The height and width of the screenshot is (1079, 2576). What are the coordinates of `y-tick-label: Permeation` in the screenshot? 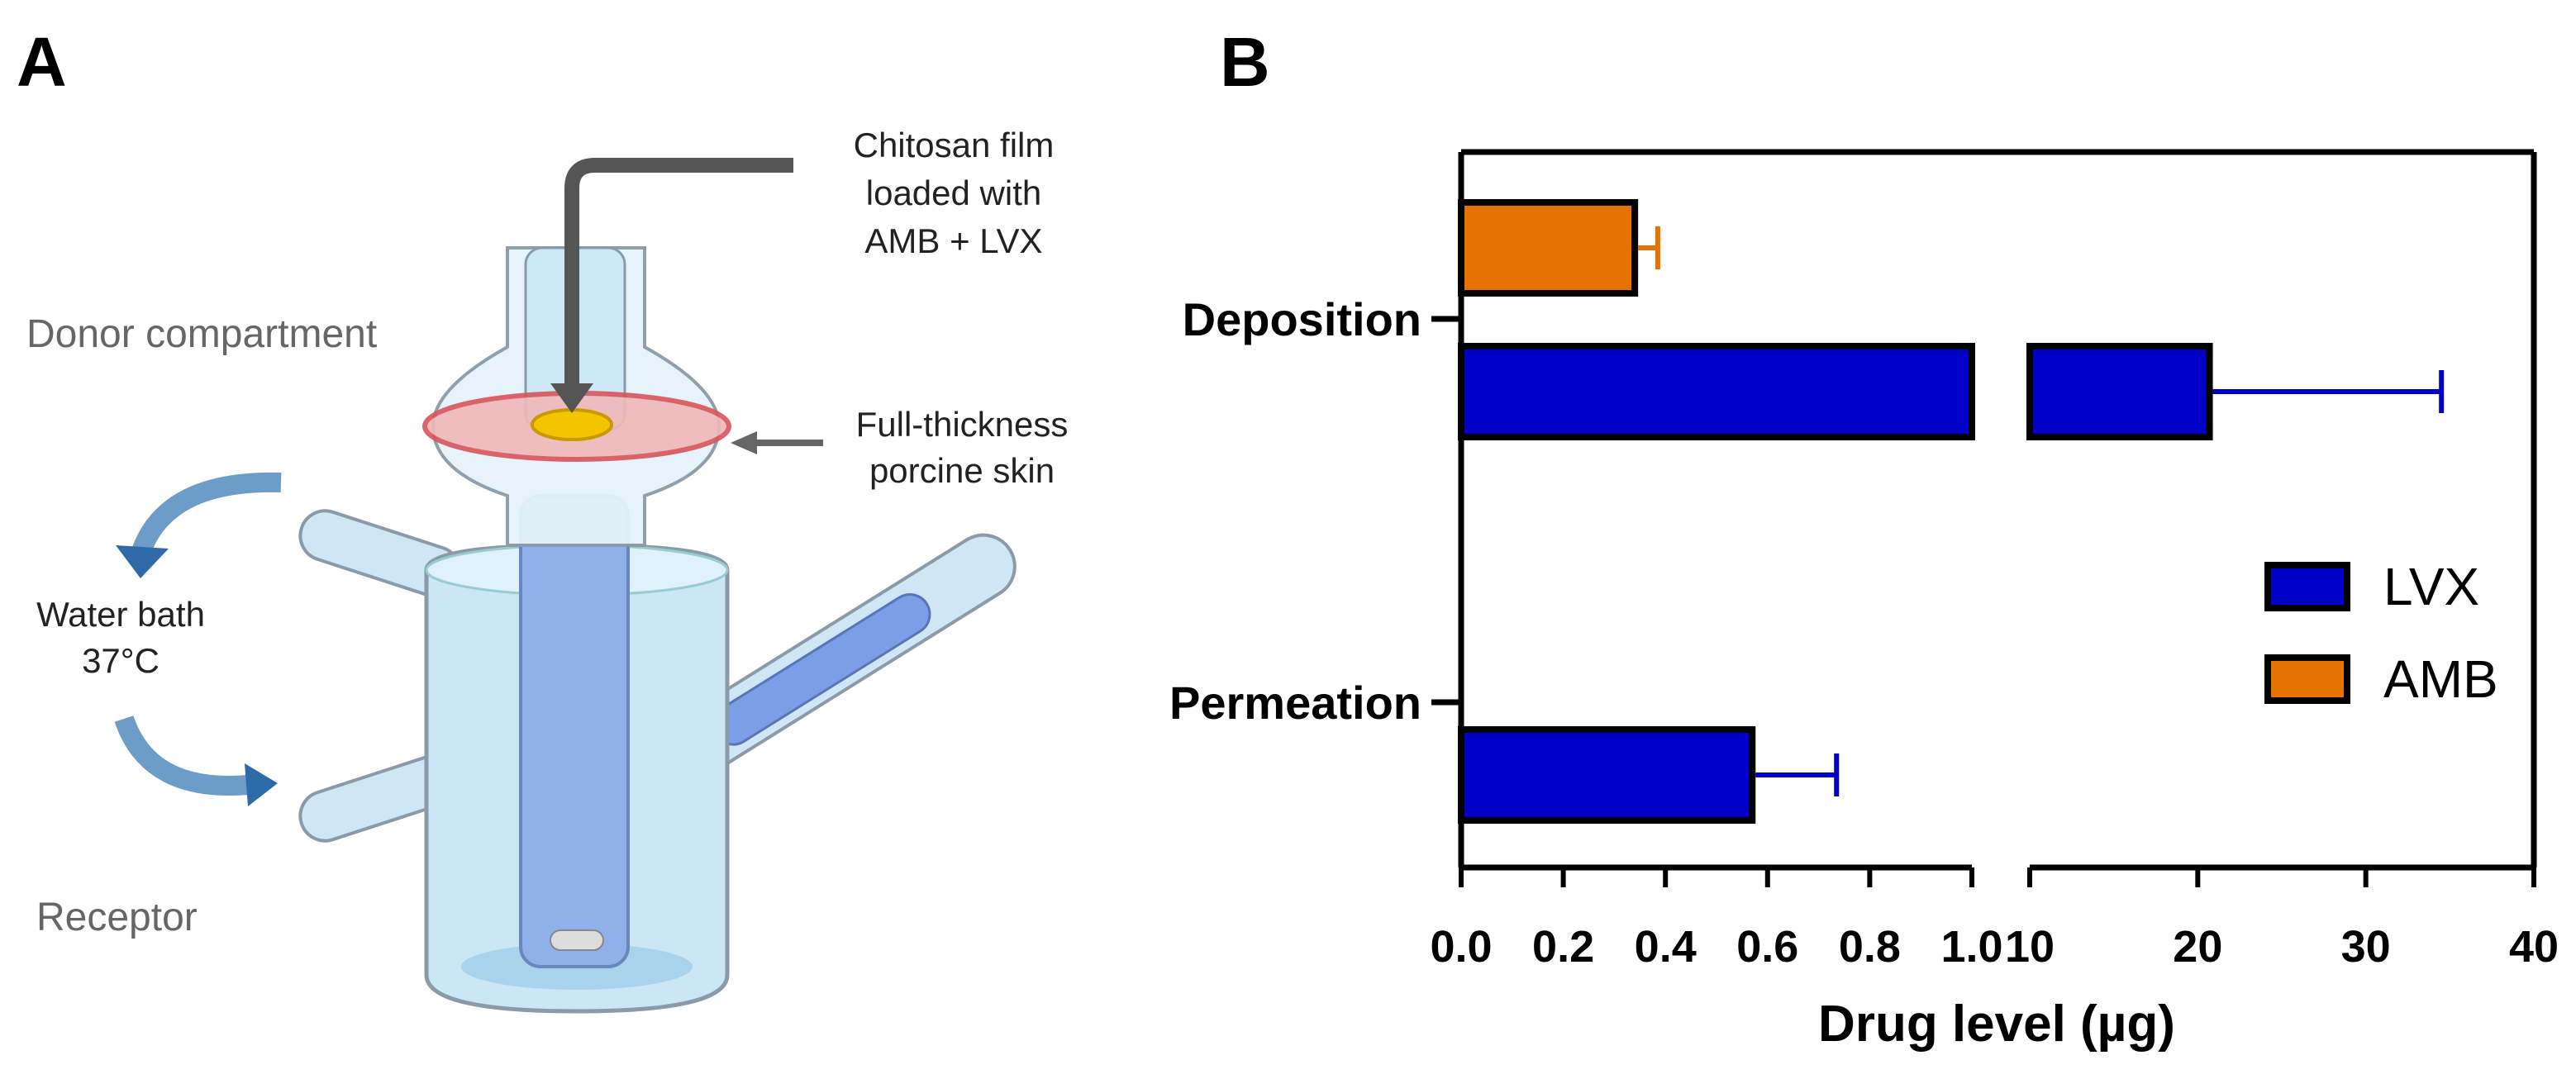 It's located at (1295, 703).